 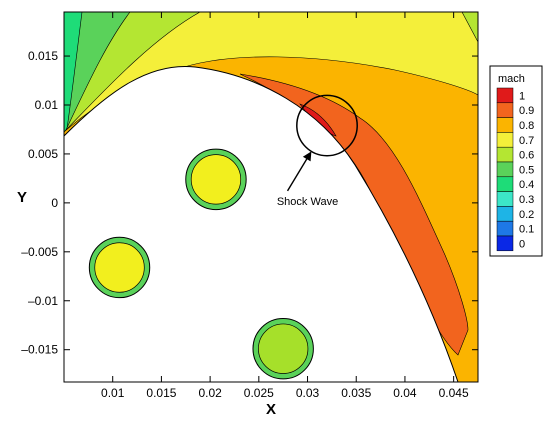 I want to click on legend-label: 0.9, so click(x=526, y=111).